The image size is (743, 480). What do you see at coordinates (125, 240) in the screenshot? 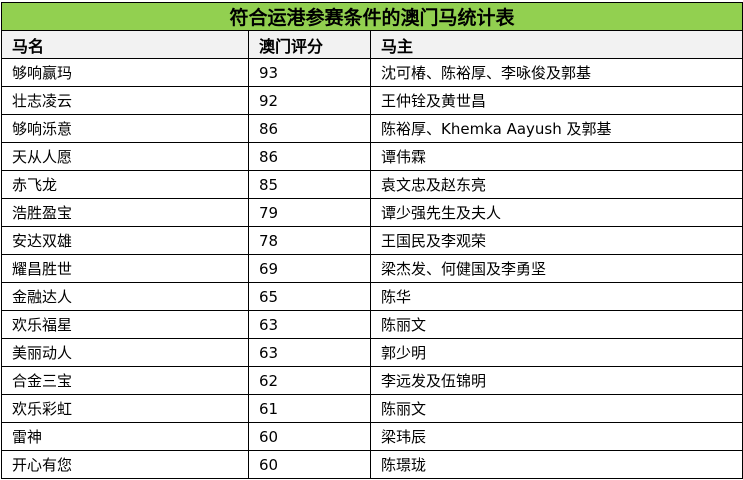
I see `cell-horse-name: 安达双雄` at bounding box center [125, 240].